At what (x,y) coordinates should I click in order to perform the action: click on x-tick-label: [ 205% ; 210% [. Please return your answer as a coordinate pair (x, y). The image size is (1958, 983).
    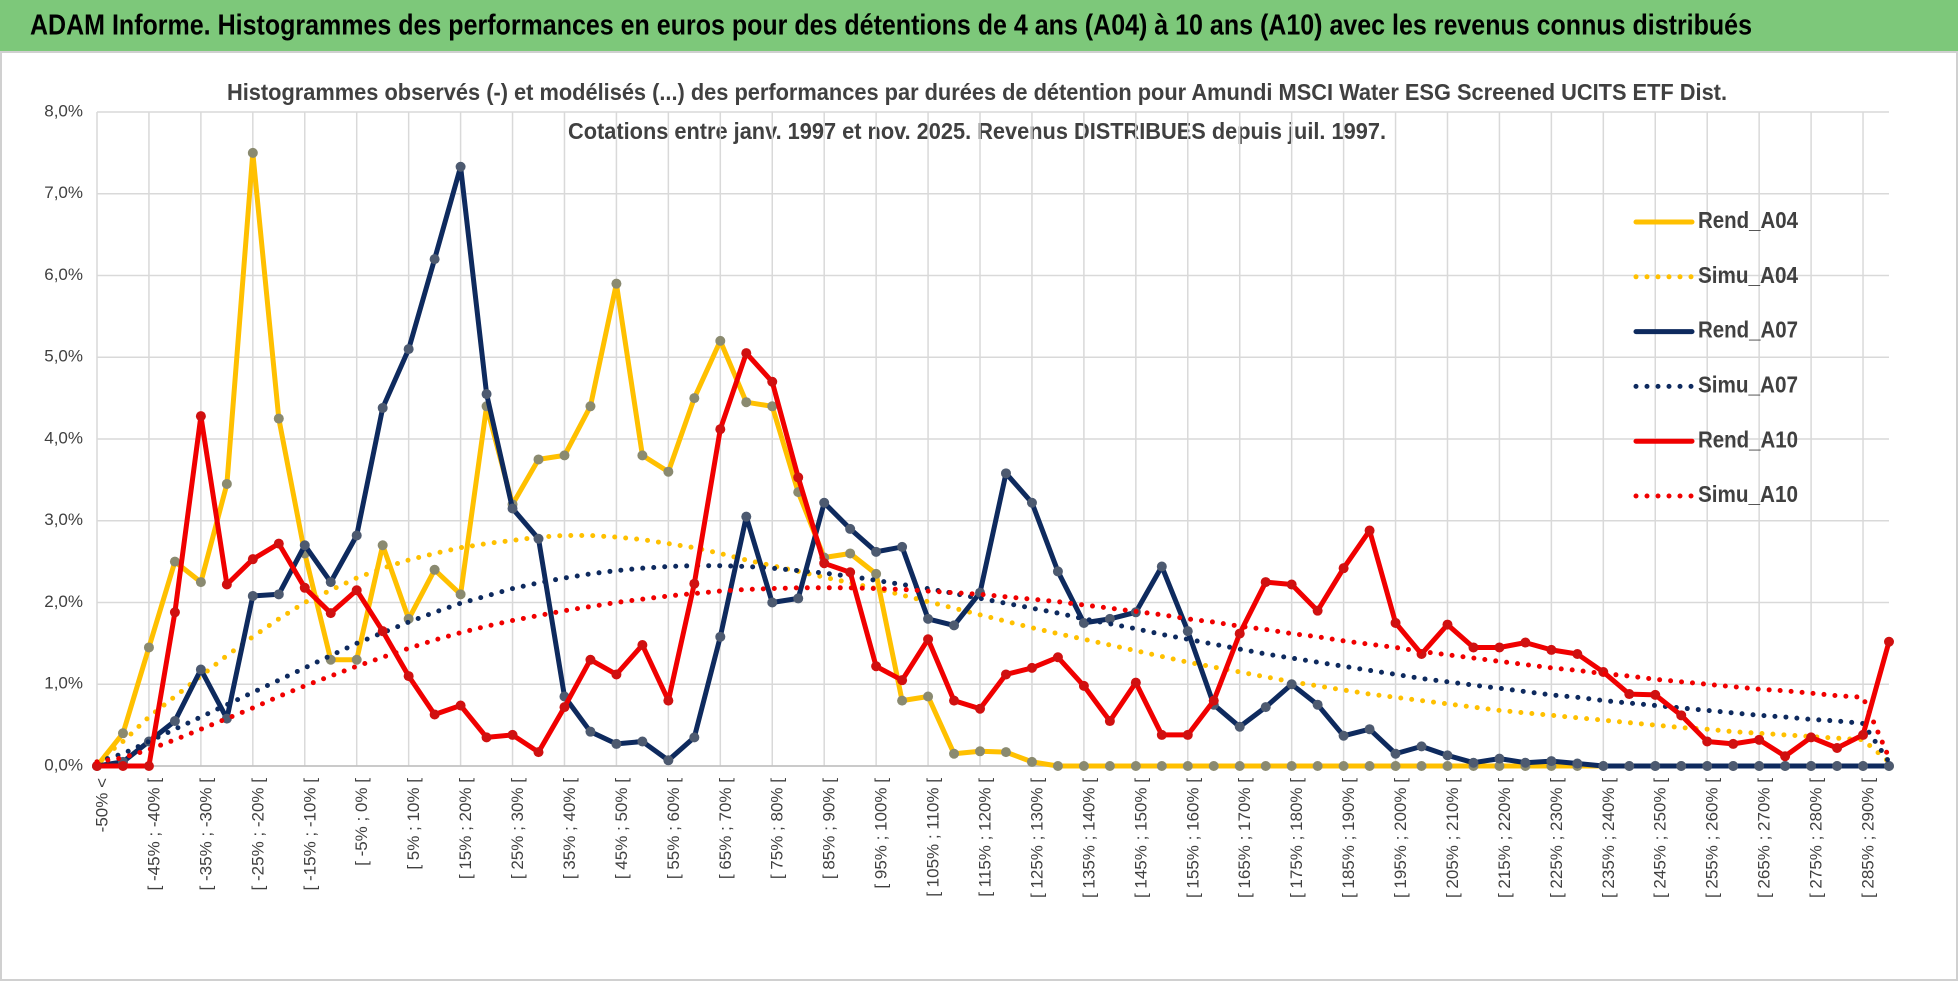
    Looking at the image, I should click on (1452, 838).